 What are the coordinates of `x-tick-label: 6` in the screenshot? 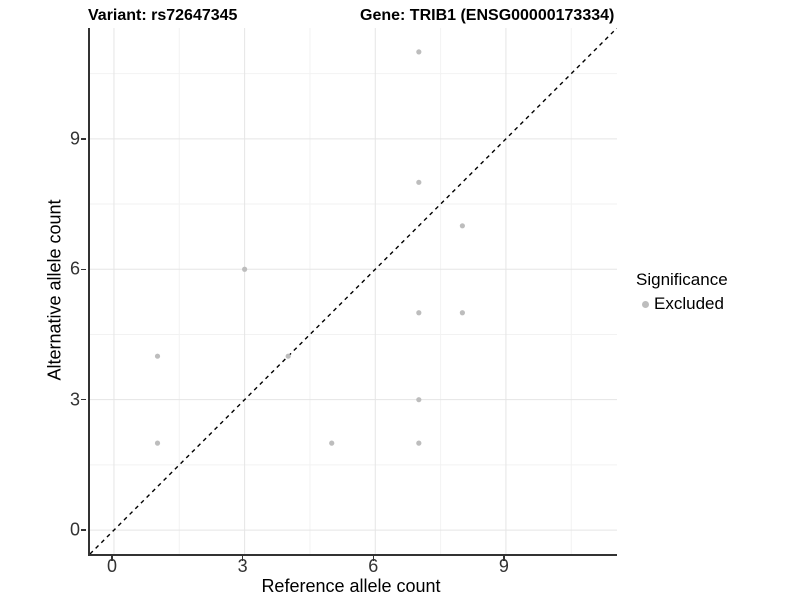 It's located at (373, 566).